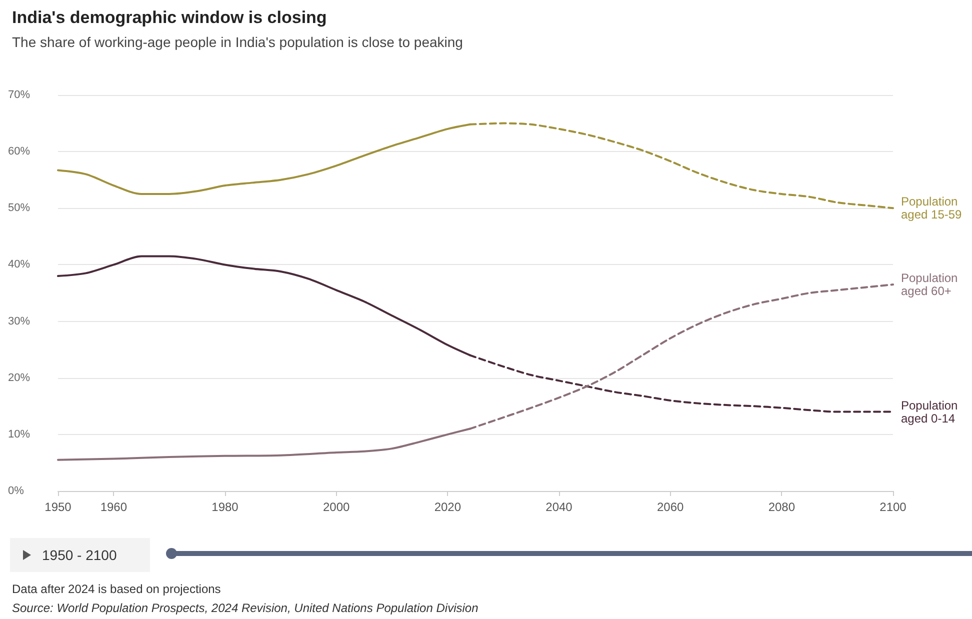  I want to click on y-tick-label: 70%, so click(19, 95).